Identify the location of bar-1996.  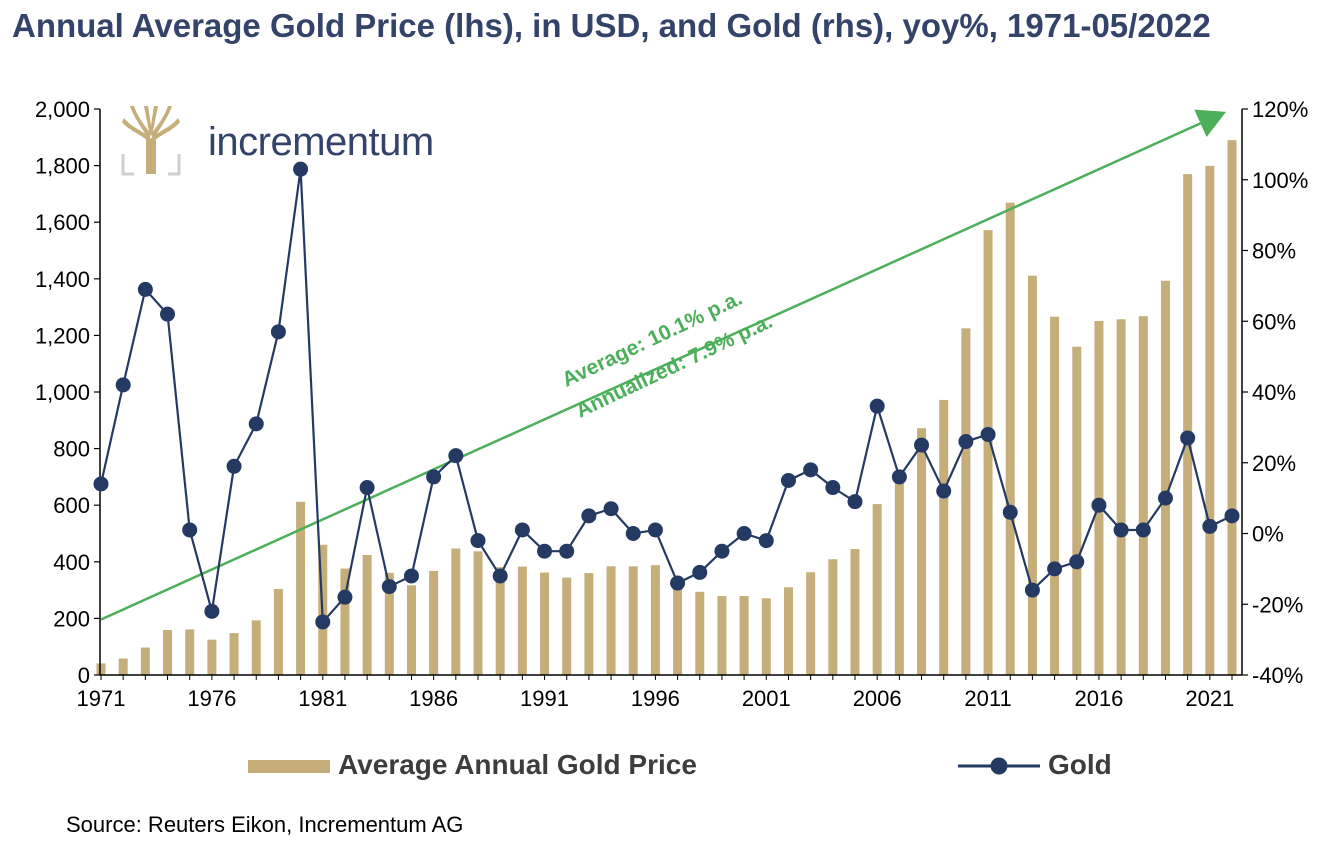
(655, 620).